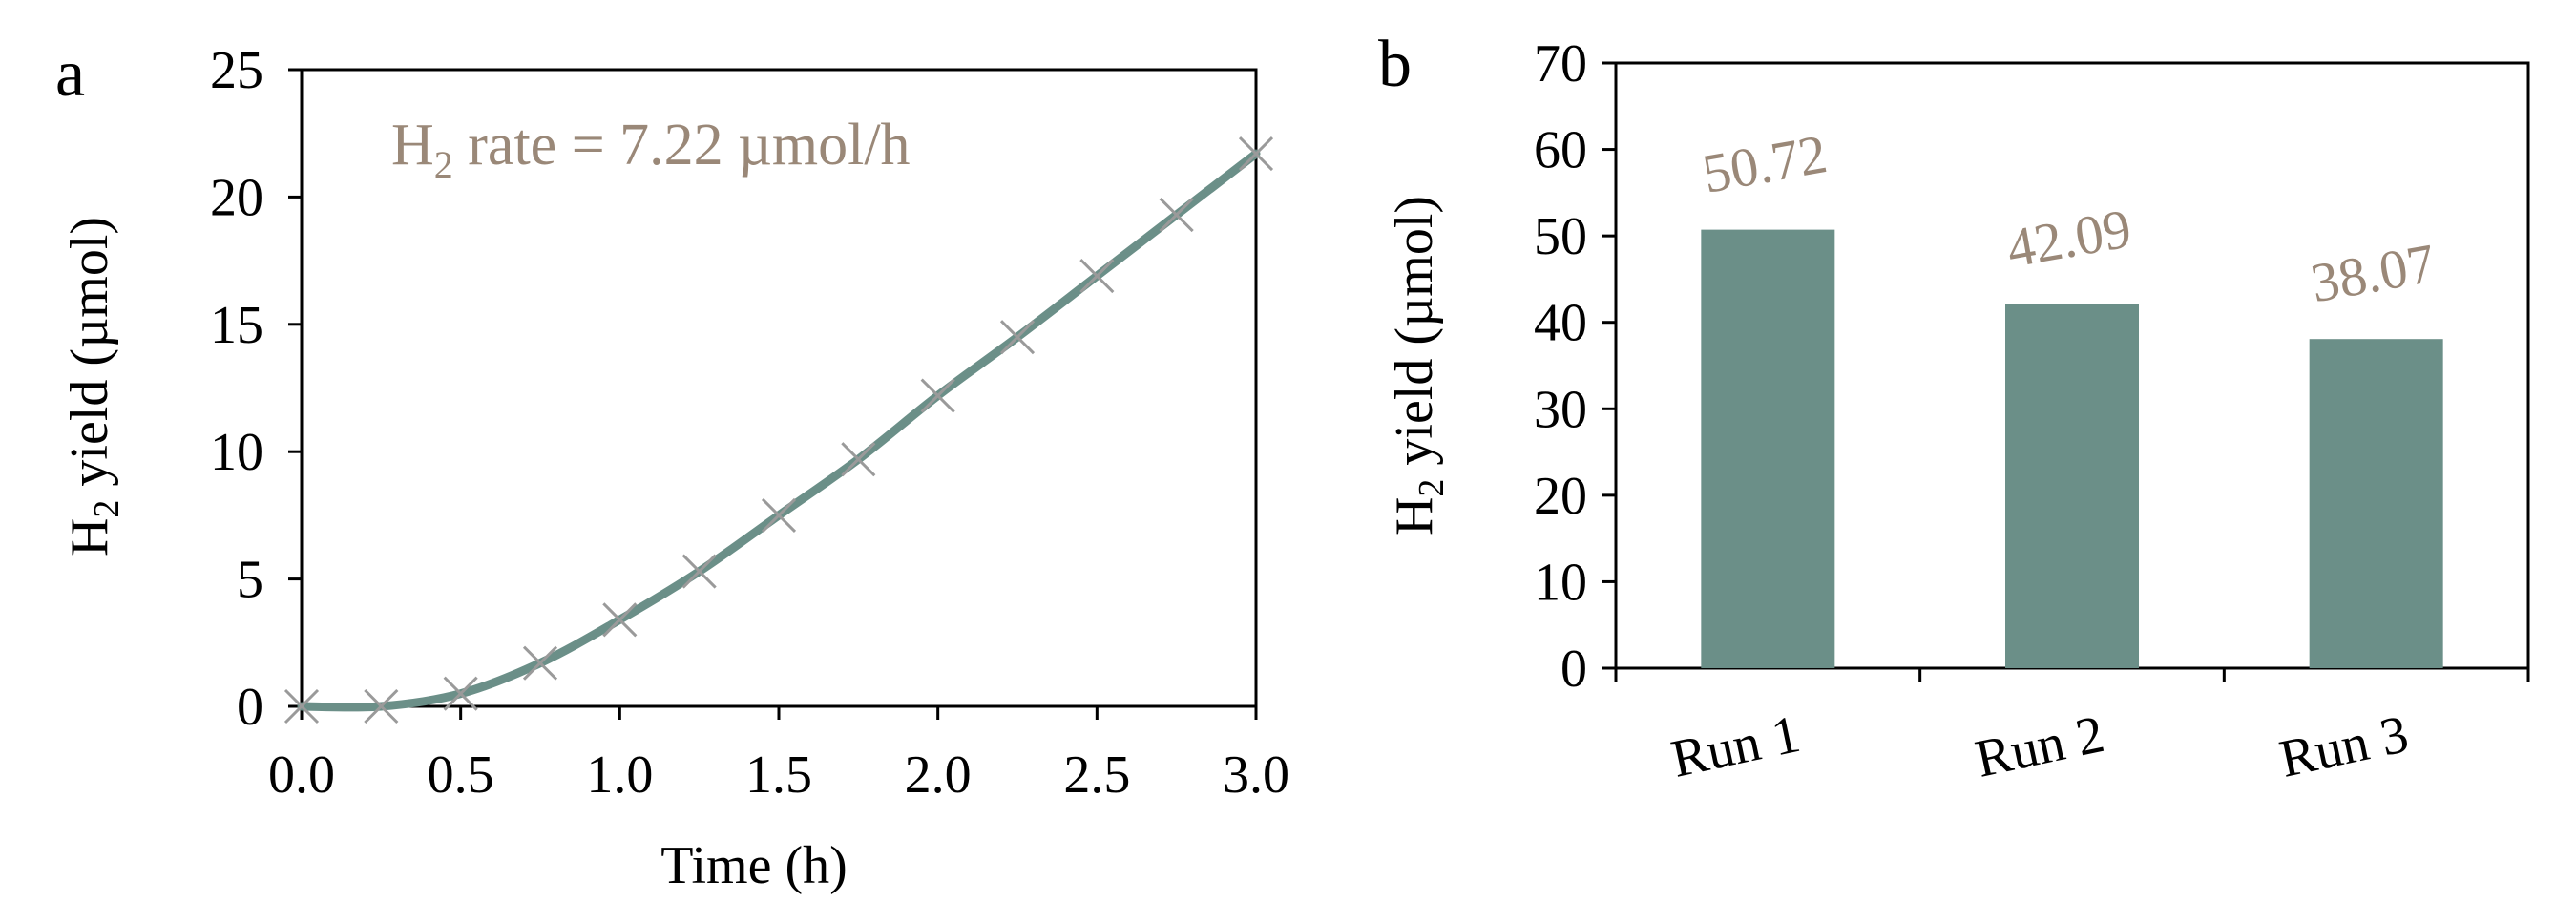 The height and width of the screenshot is (923, 2576). What do you see at coordinates (1735, 747) in the screenshot?
I see `panel-b-category-label: Run 1` at bounding box center [1735, 747].